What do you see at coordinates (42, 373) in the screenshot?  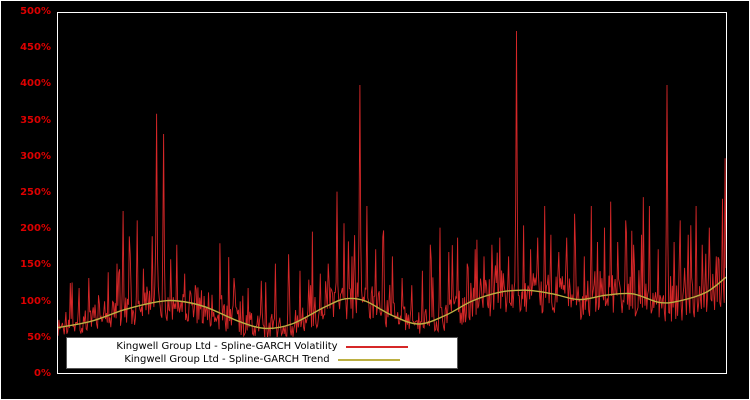 I see `y-tick-label: 0%` at bounding box center [42, 373].